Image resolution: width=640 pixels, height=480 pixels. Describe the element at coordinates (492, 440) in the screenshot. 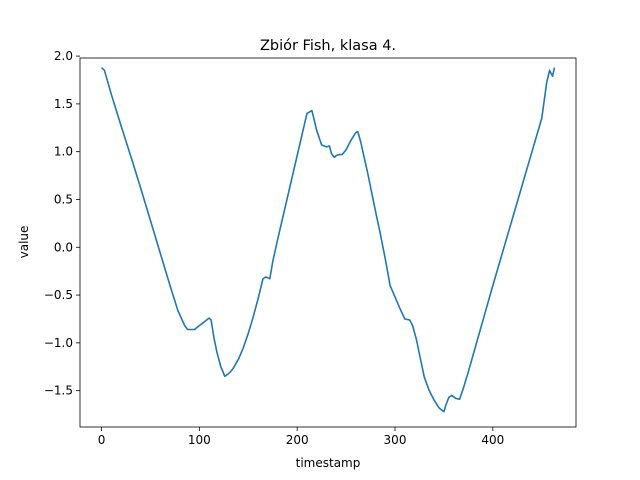

I see `x-tick-label: 400` at that location.